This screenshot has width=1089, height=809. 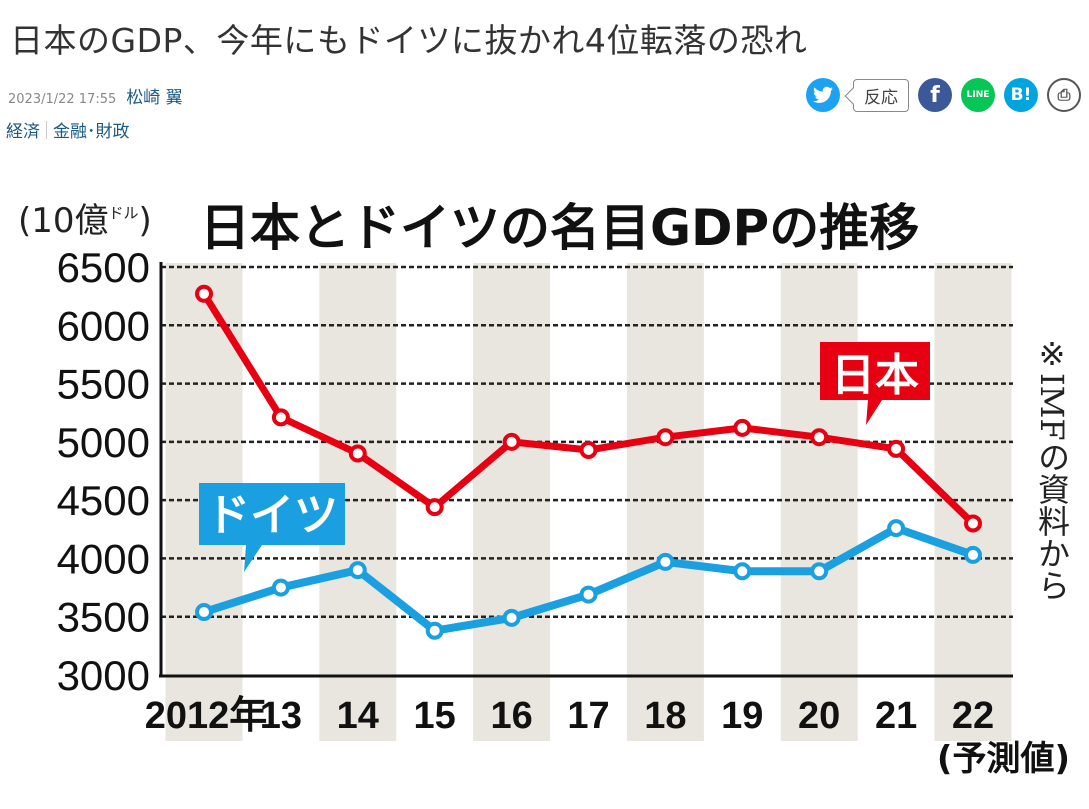 I want to click on y-tick-label: 5000, so click(x=103, y=442).